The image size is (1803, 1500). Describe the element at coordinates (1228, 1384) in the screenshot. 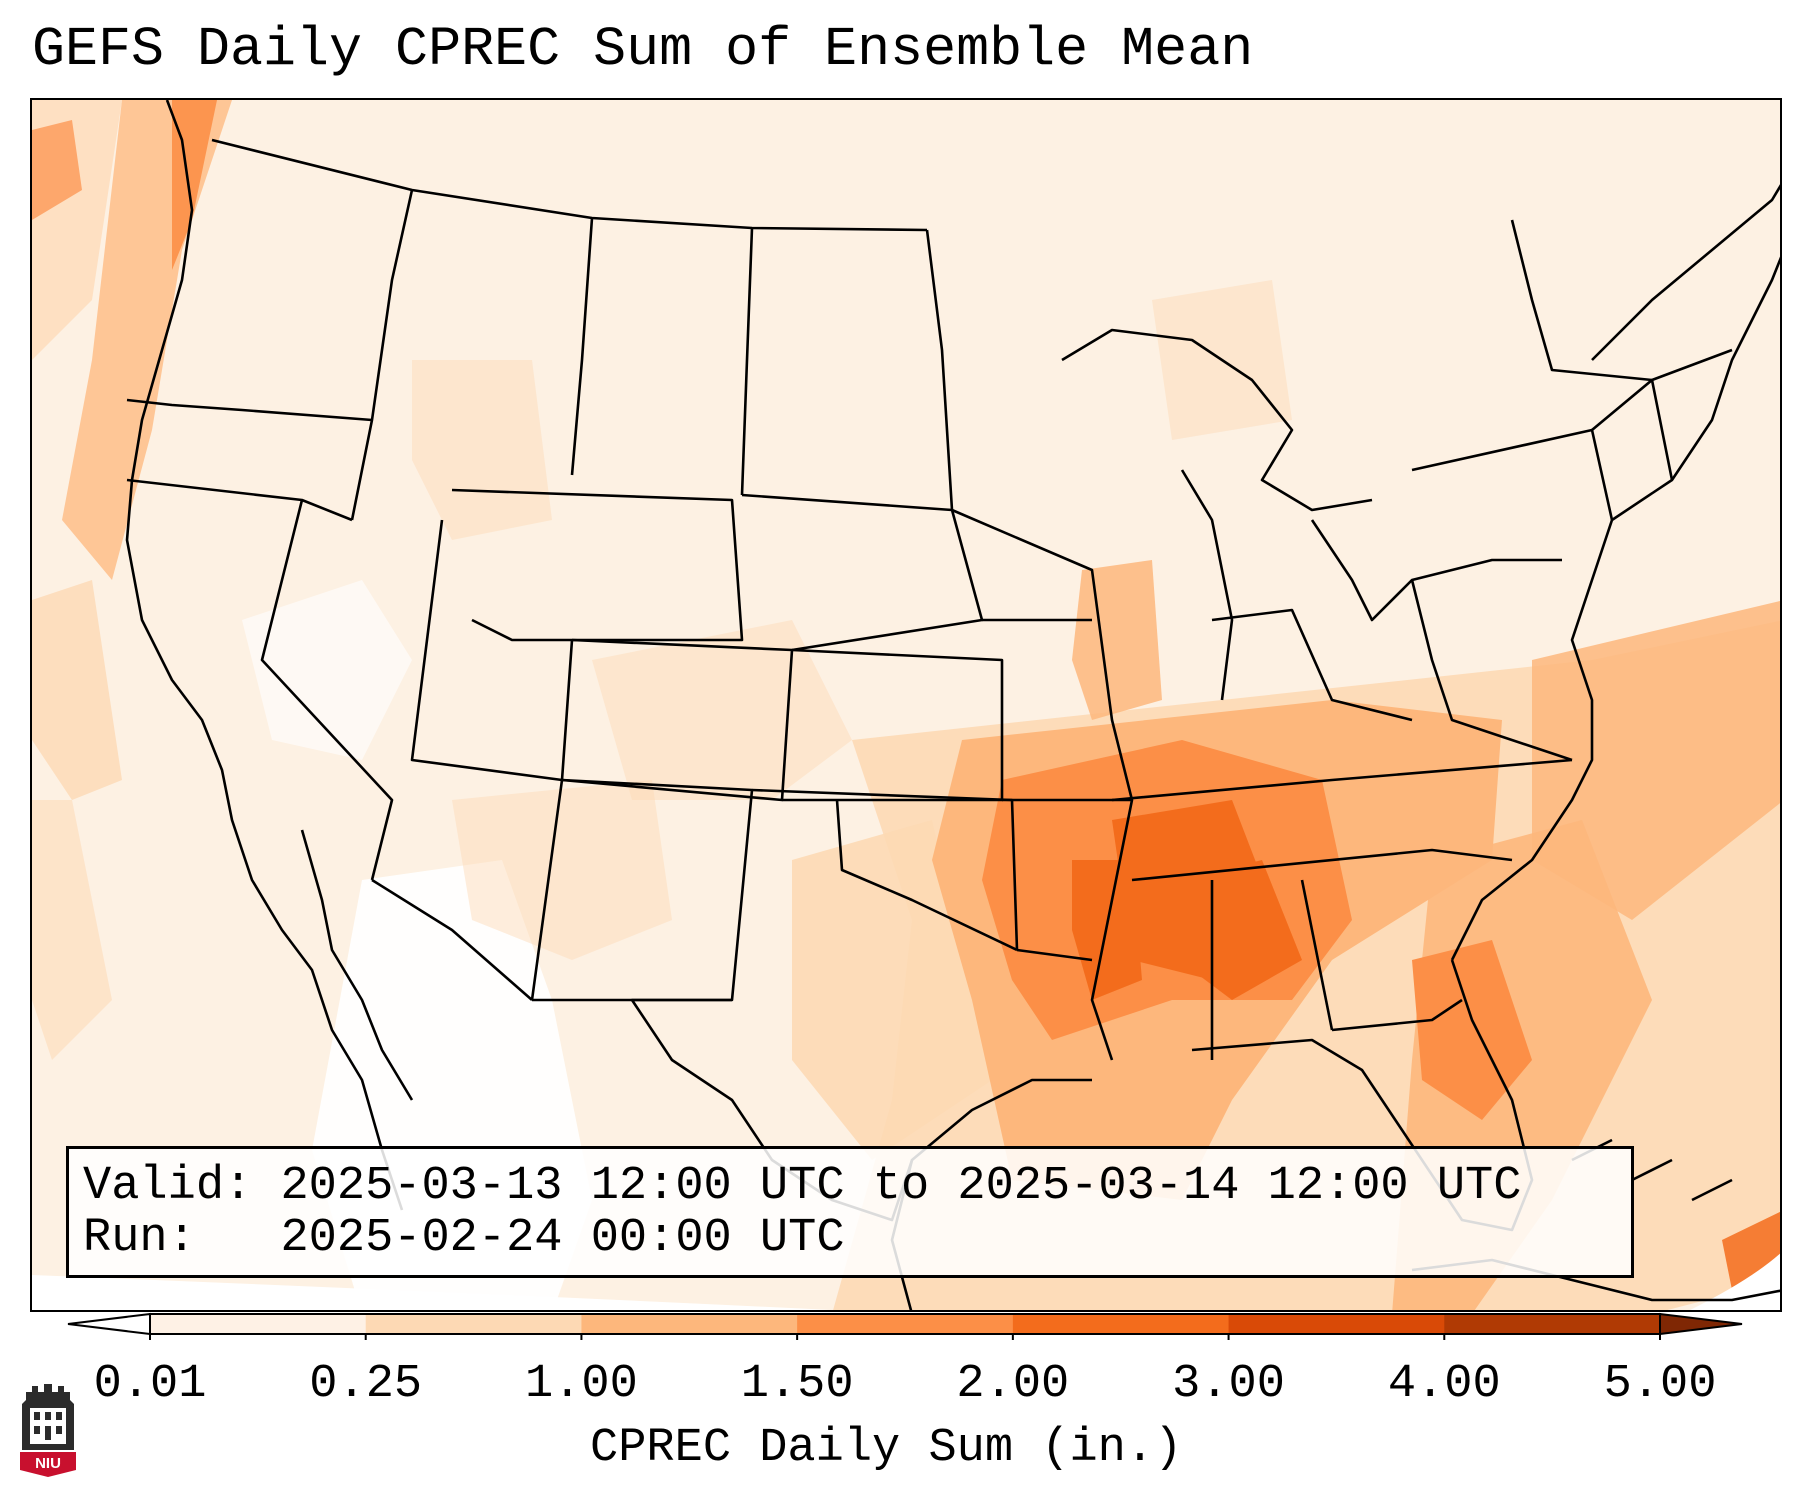

I see `colorbar-tick-label: 3.00` at that location.